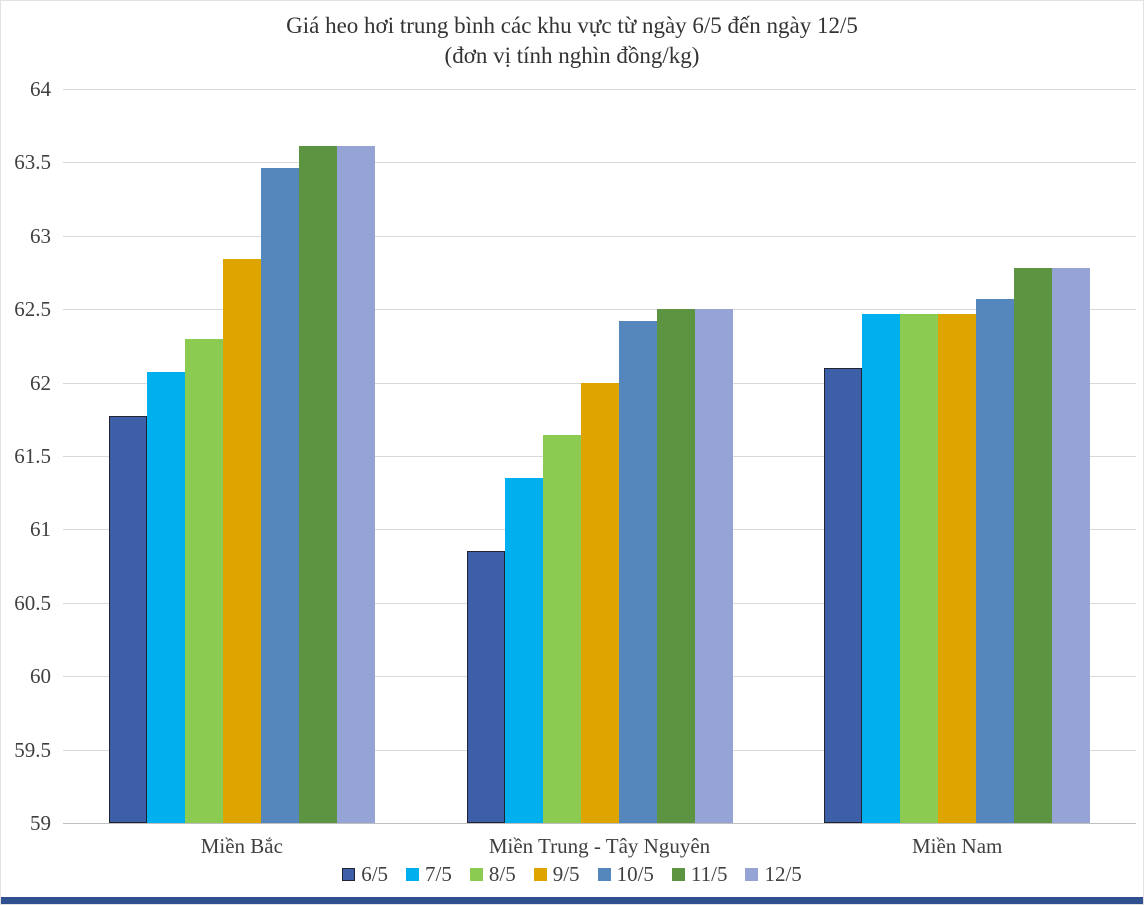 This screenshot has width=1144, height=905. Describe the element at coordinates (40, 529) in the screenshot. I see `y-tick-label: 61` at that location.